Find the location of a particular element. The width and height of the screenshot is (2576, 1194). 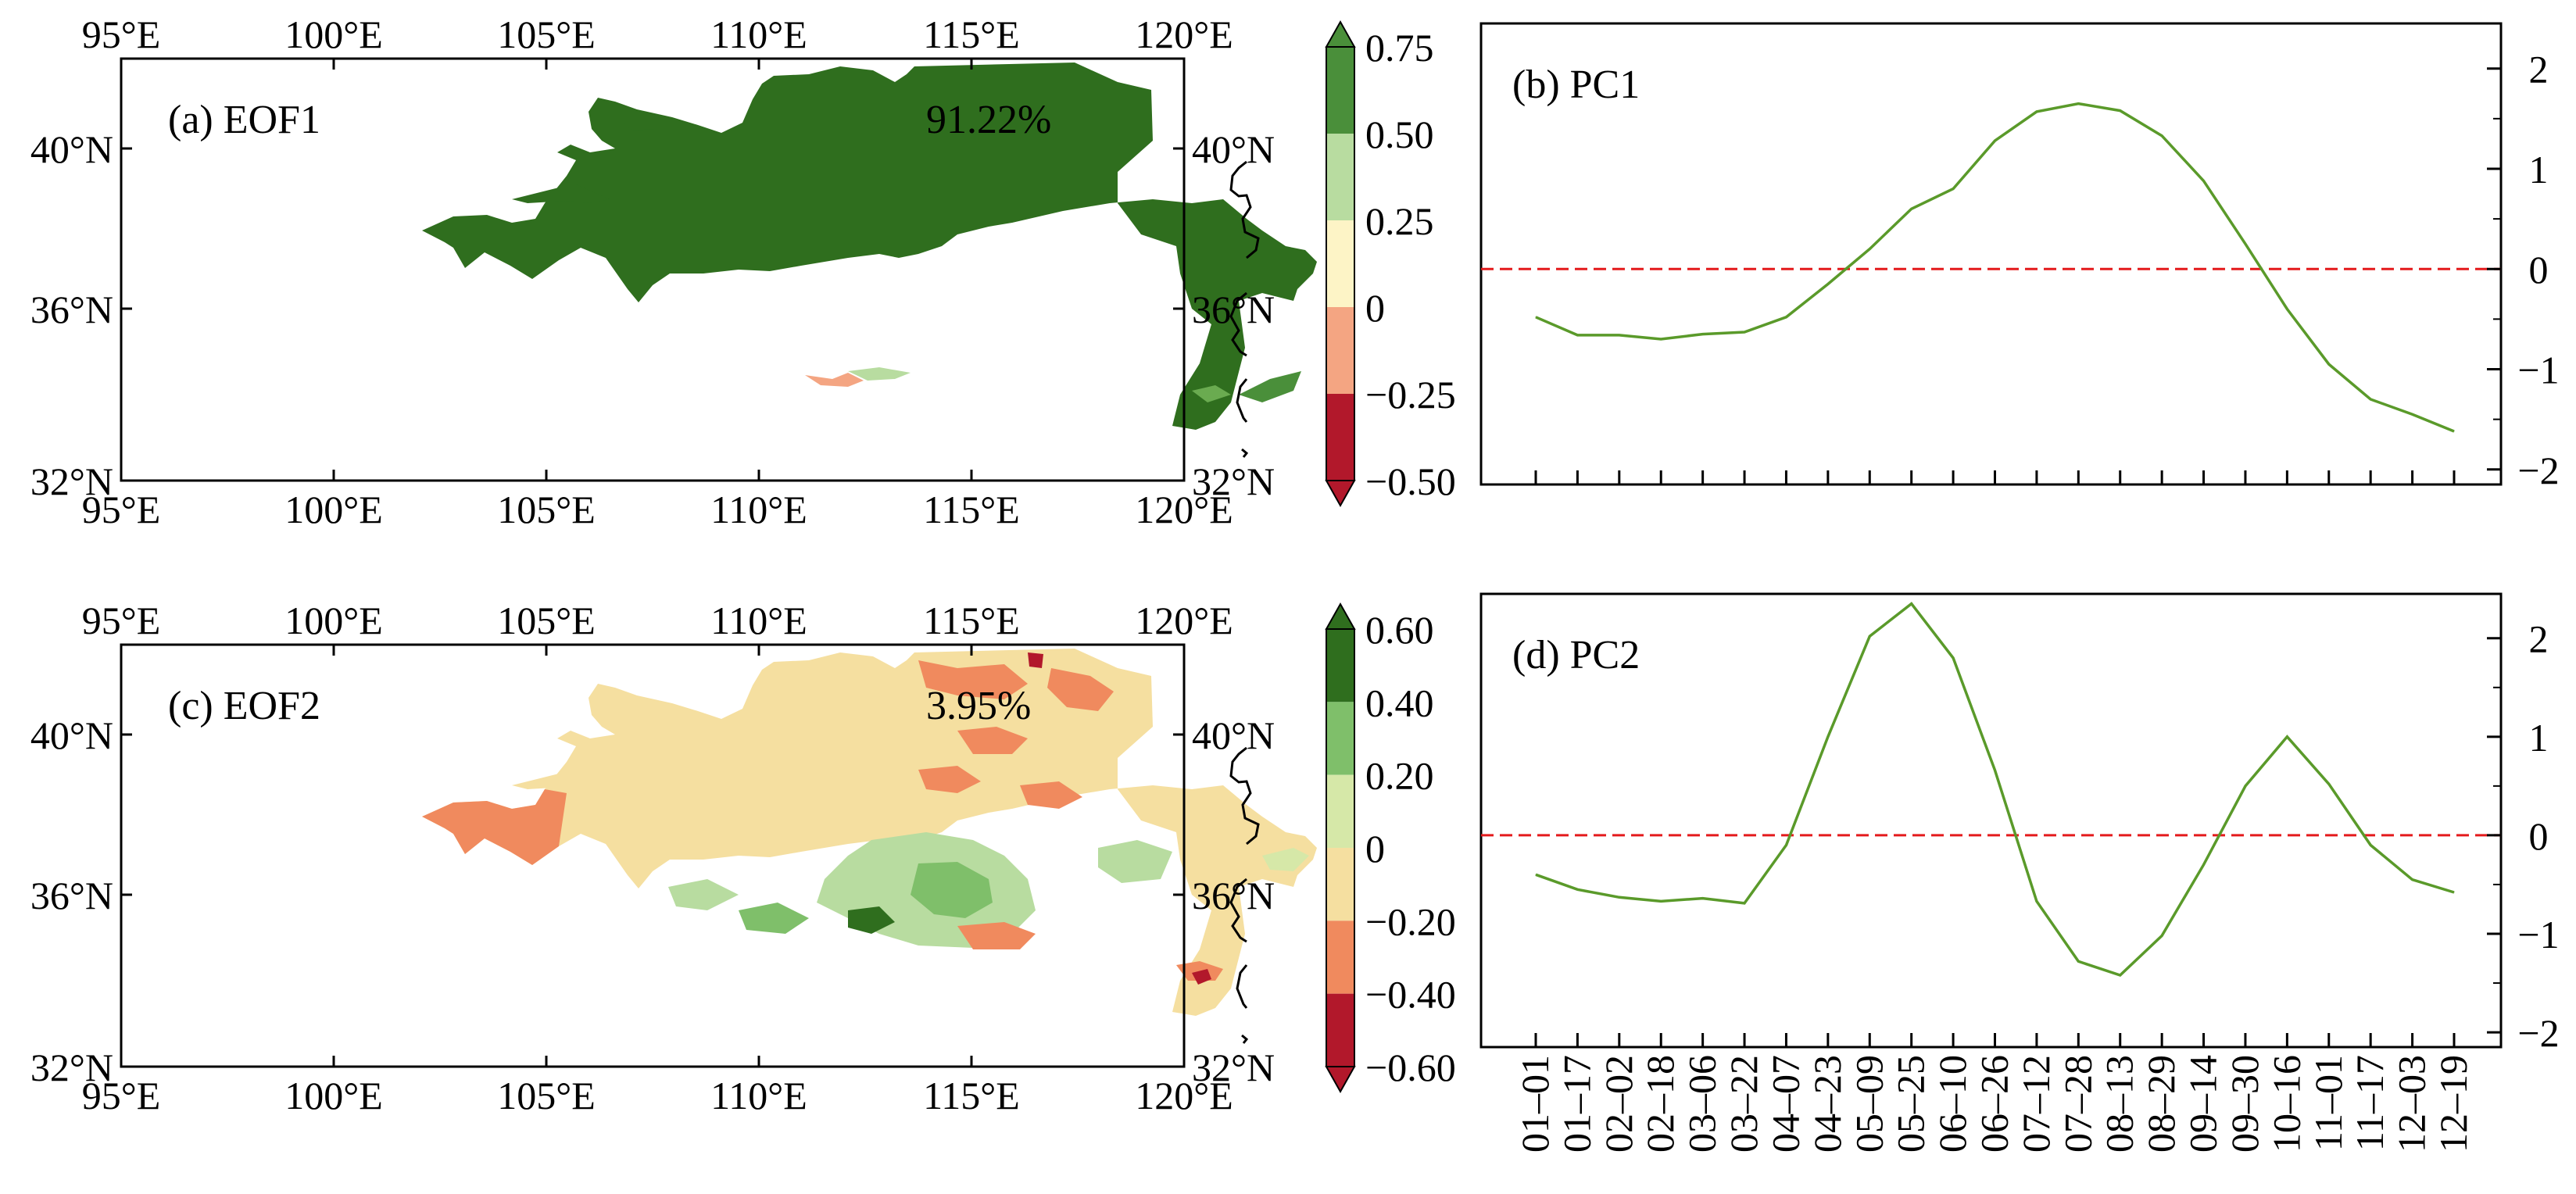

colorbar-c: 0.60 0.40 0.20 0 −0.20 −0.40 −0.60 is located at coordinates (1390, 848).